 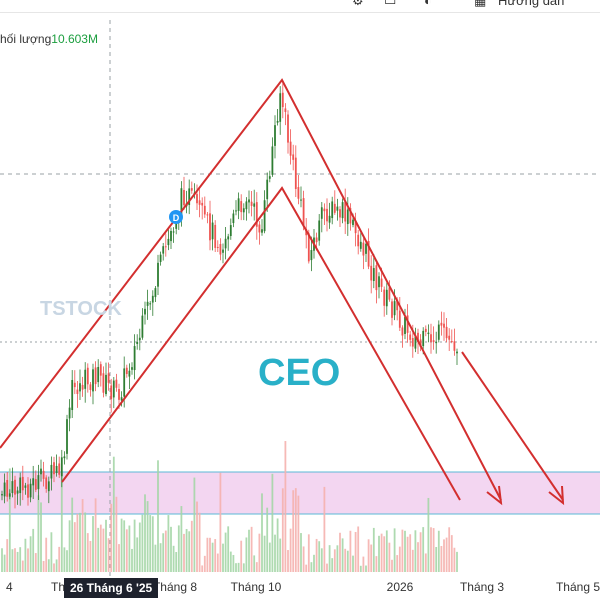 What do you see at coordinates (531, 4) in the screenshot?
I see `guide-link: Hướng dẫn` at bounding box center [531, 4].